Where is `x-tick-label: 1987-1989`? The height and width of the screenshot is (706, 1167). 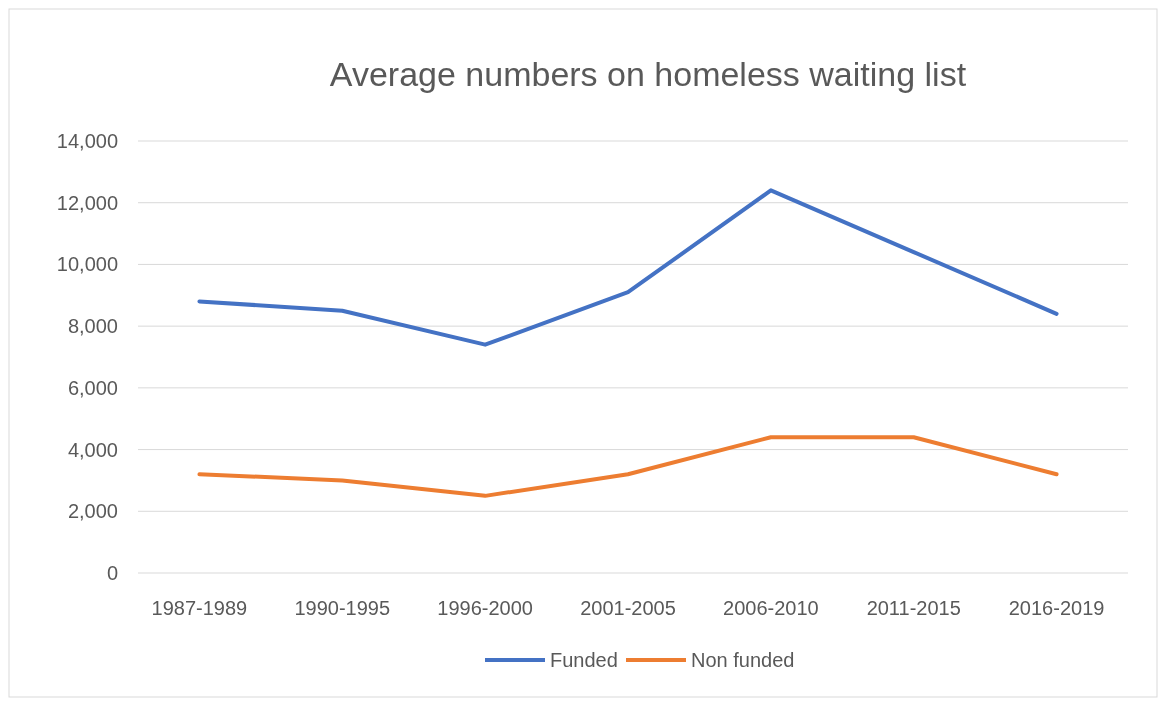
x-tick-label: 1987-1989 is located at coordinates (199, 608).